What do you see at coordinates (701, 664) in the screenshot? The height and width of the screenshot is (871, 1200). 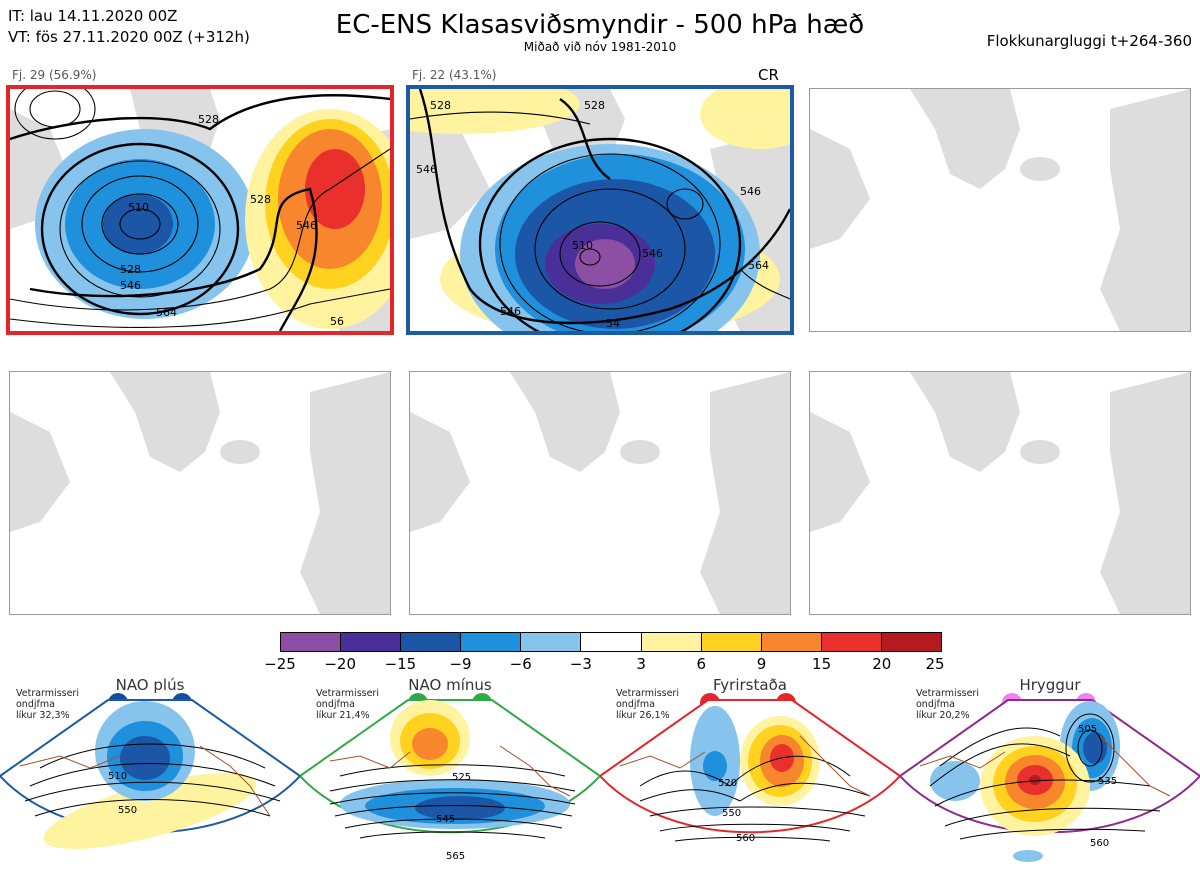 I see `colorbar-tick: 6` at bounding box center [701, 664].